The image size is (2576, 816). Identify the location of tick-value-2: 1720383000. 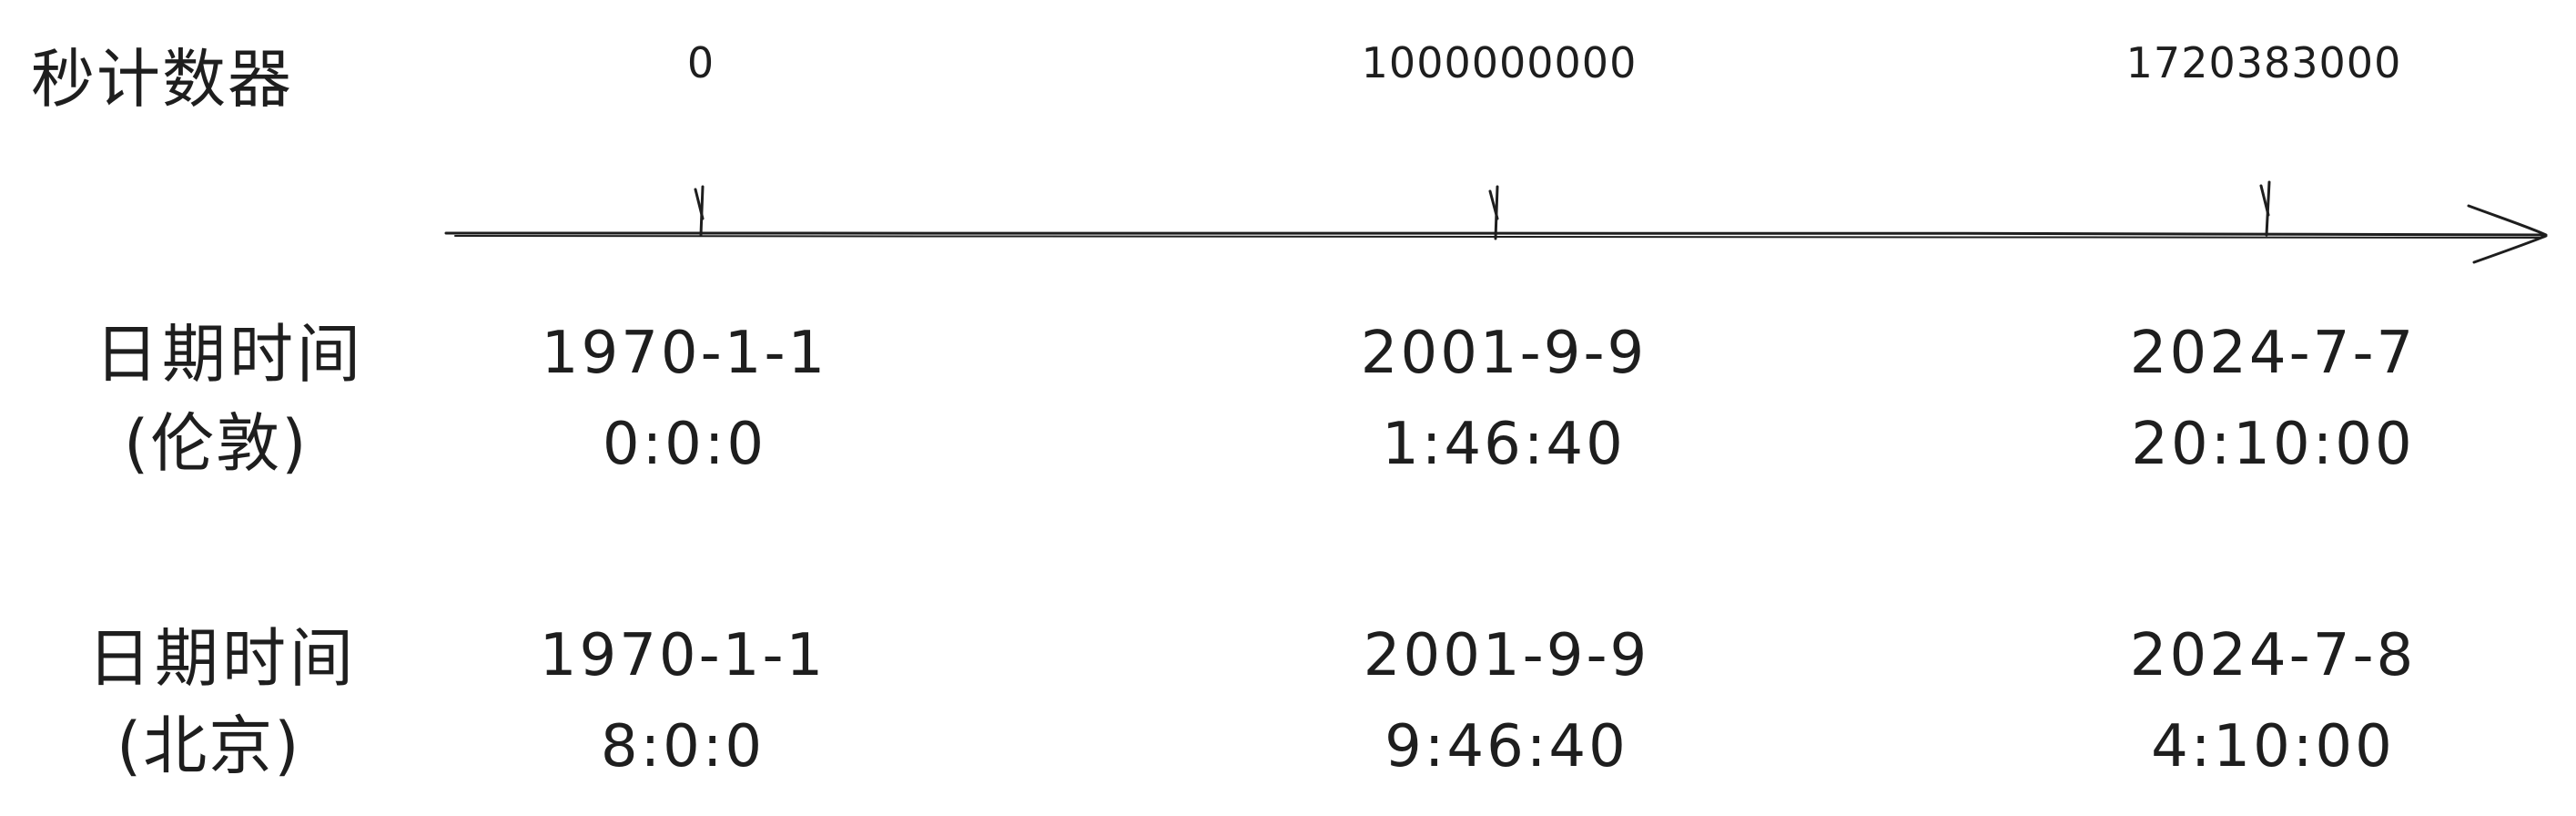
(2263, 63).